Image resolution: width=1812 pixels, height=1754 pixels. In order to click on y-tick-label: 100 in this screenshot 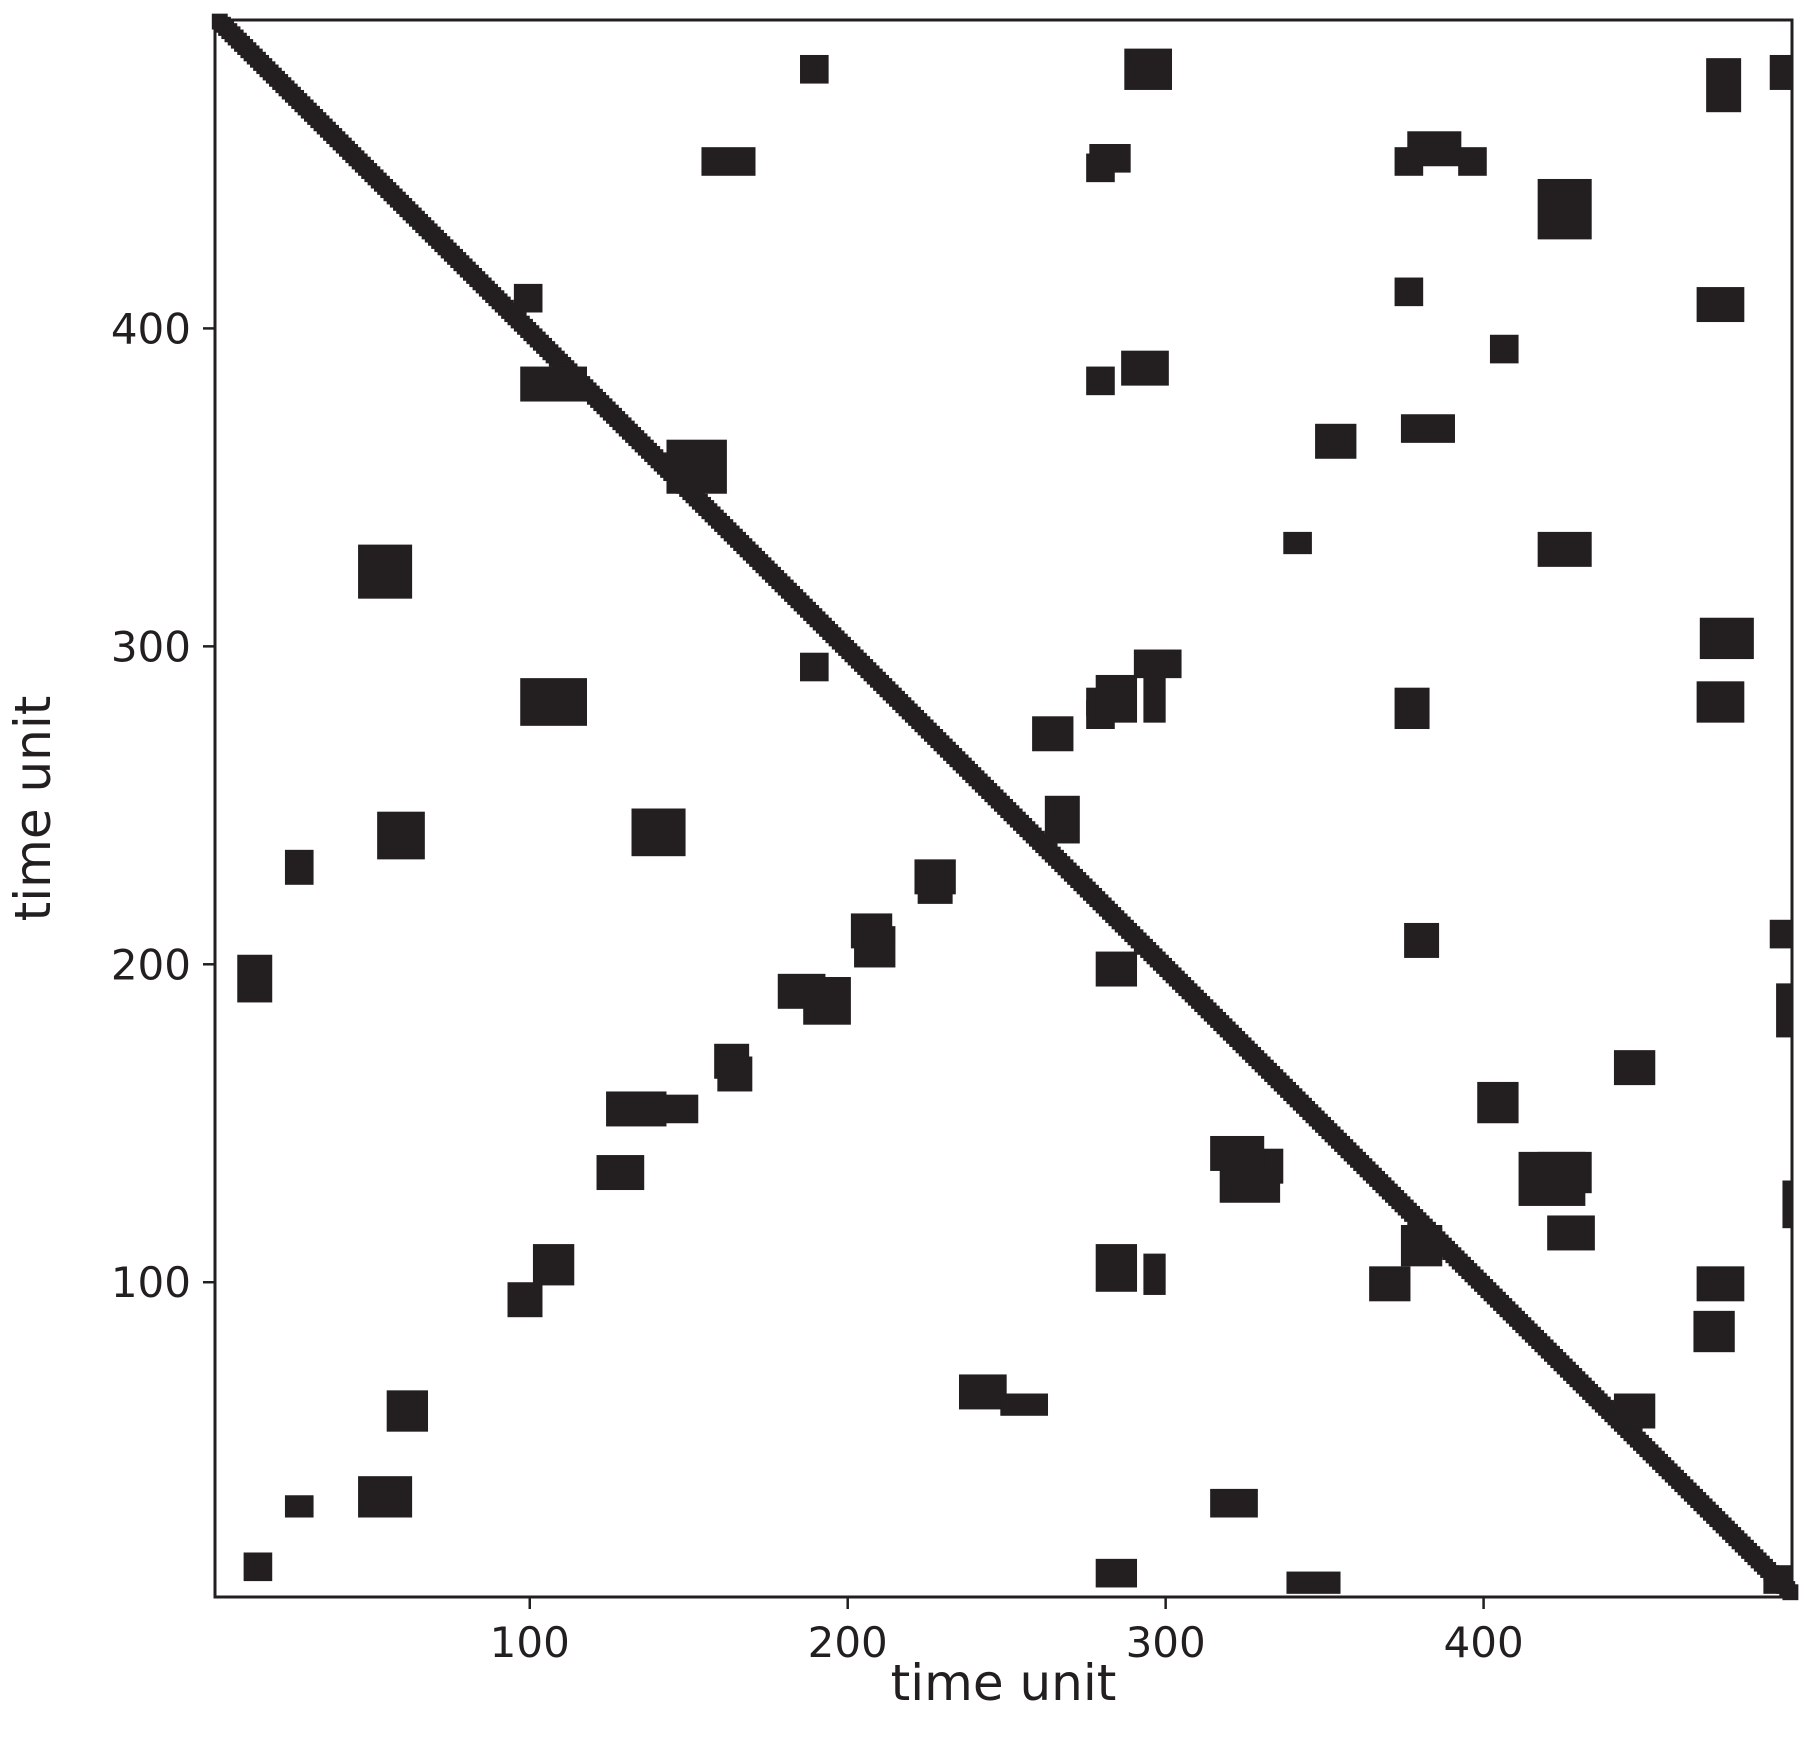, I will do `click(151, 1282)`.